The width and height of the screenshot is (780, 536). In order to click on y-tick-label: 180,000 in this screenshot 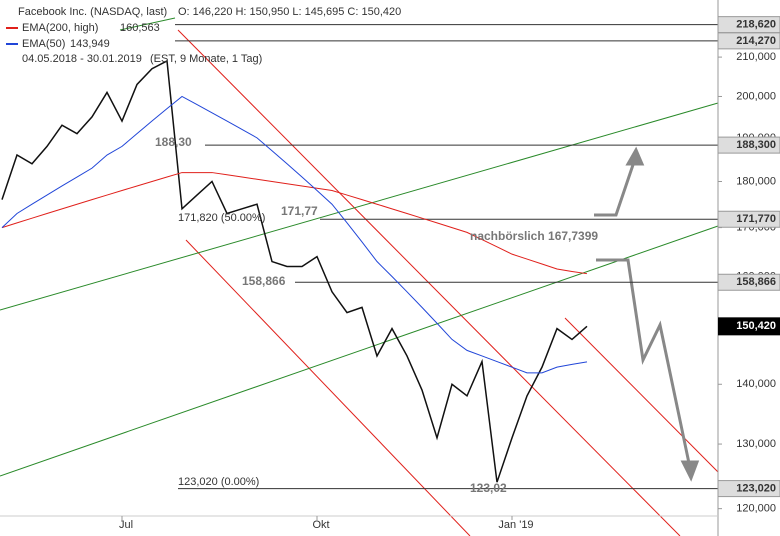, I will do `click(756, 181)`.